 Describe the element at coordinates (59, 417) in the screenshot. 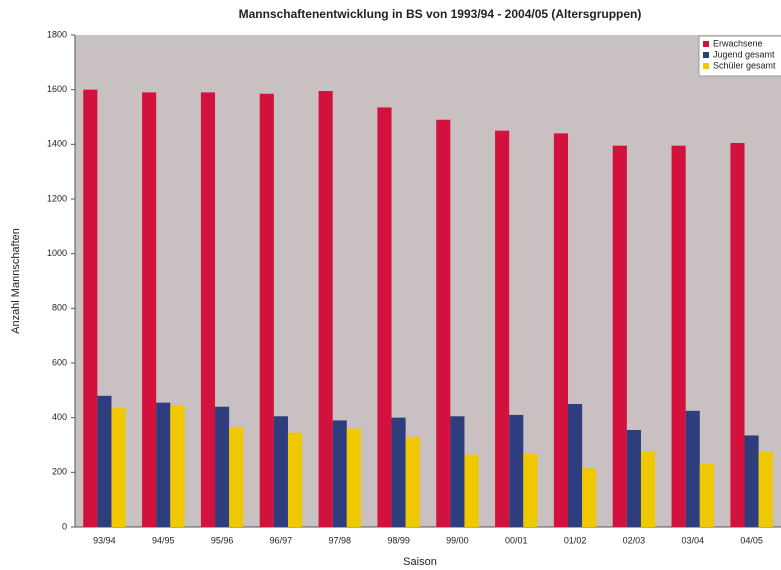

I see `y-tick-label: 400` at that location.